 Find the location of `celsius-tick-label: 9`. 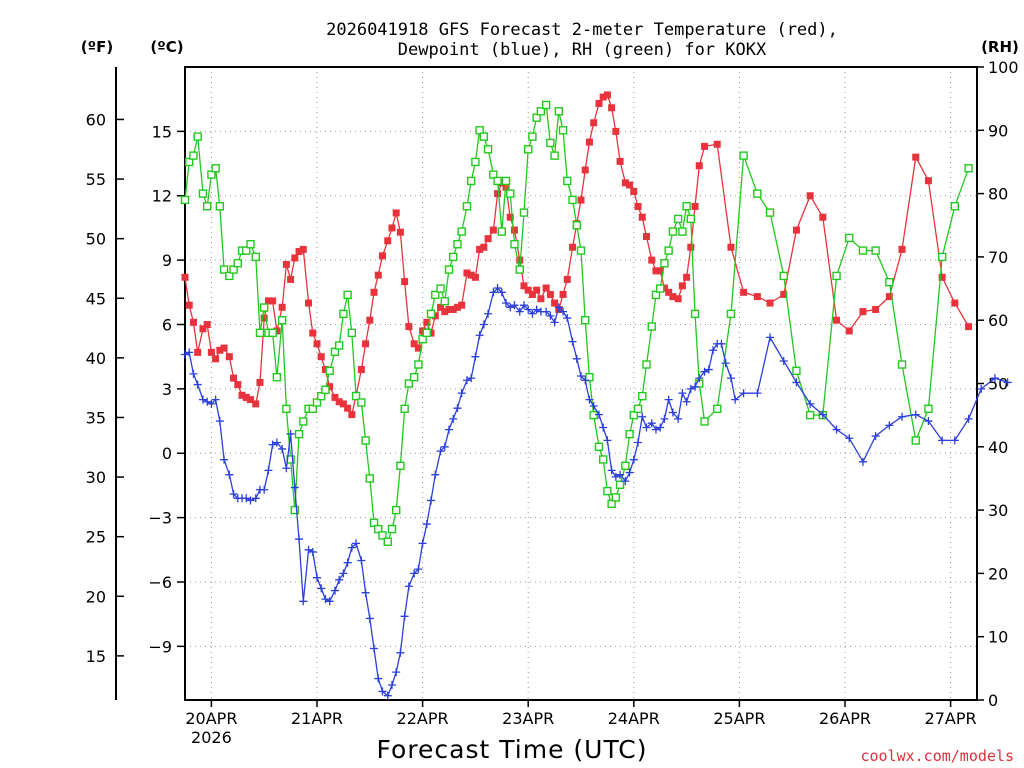

celsius-tick-label: 9 is located at coordinates (167, 260).